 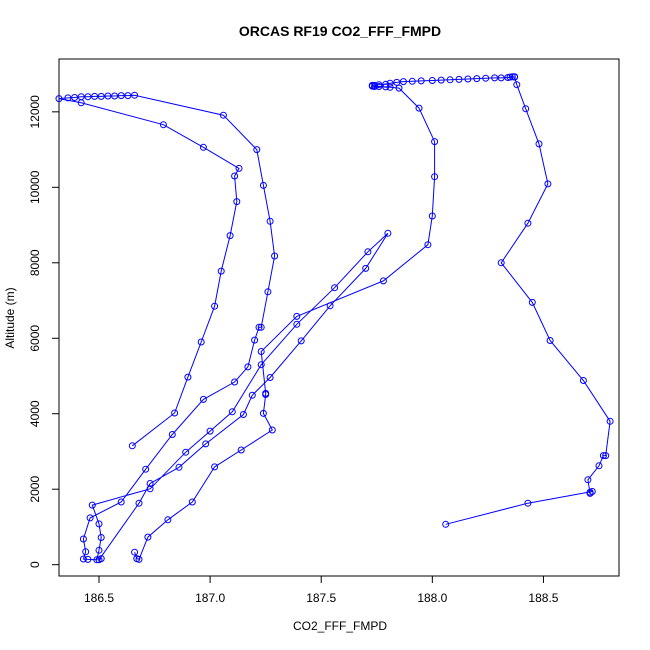 I want to click on y-axis: 0 2000 4000 6000 8000 10000 12000, so click(x=44, y=331).